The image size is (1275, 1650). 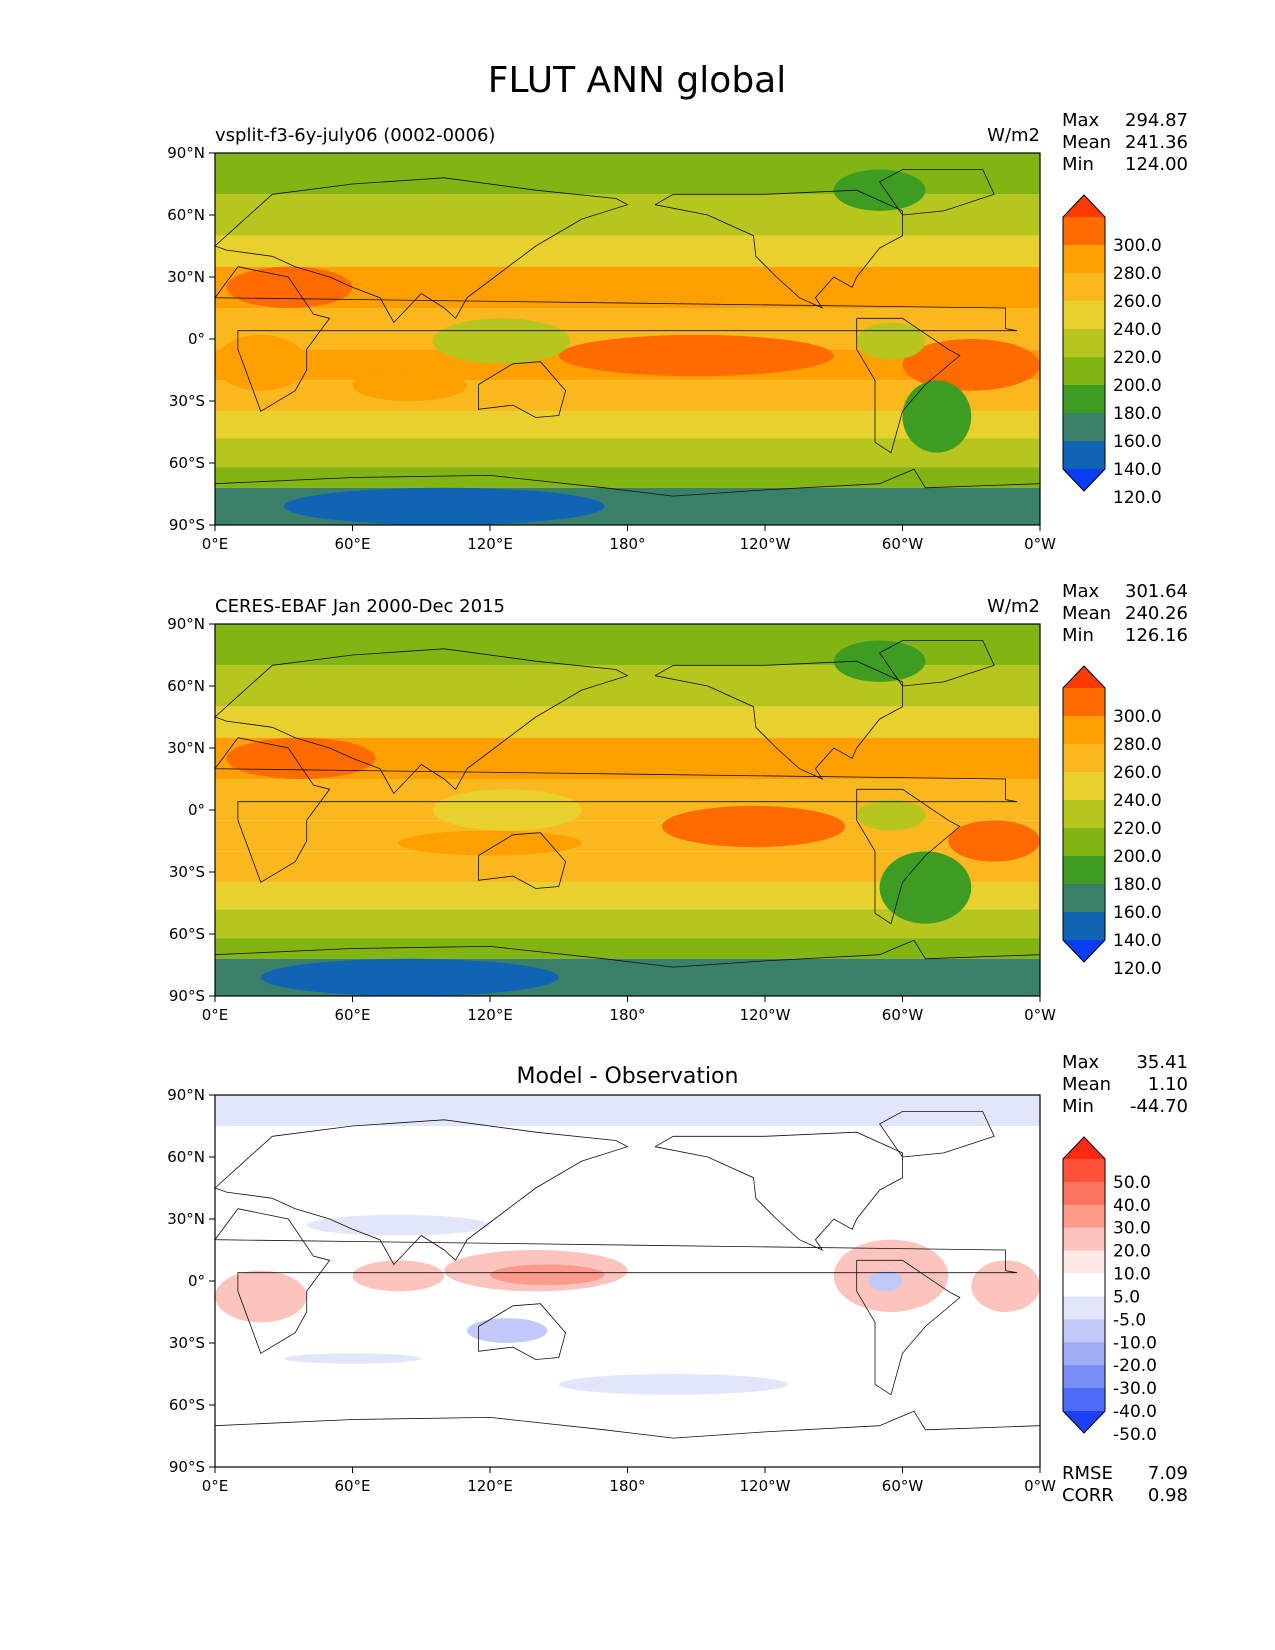 I want to click on stat-value: 1.10, so click(x=1168, y=1084).